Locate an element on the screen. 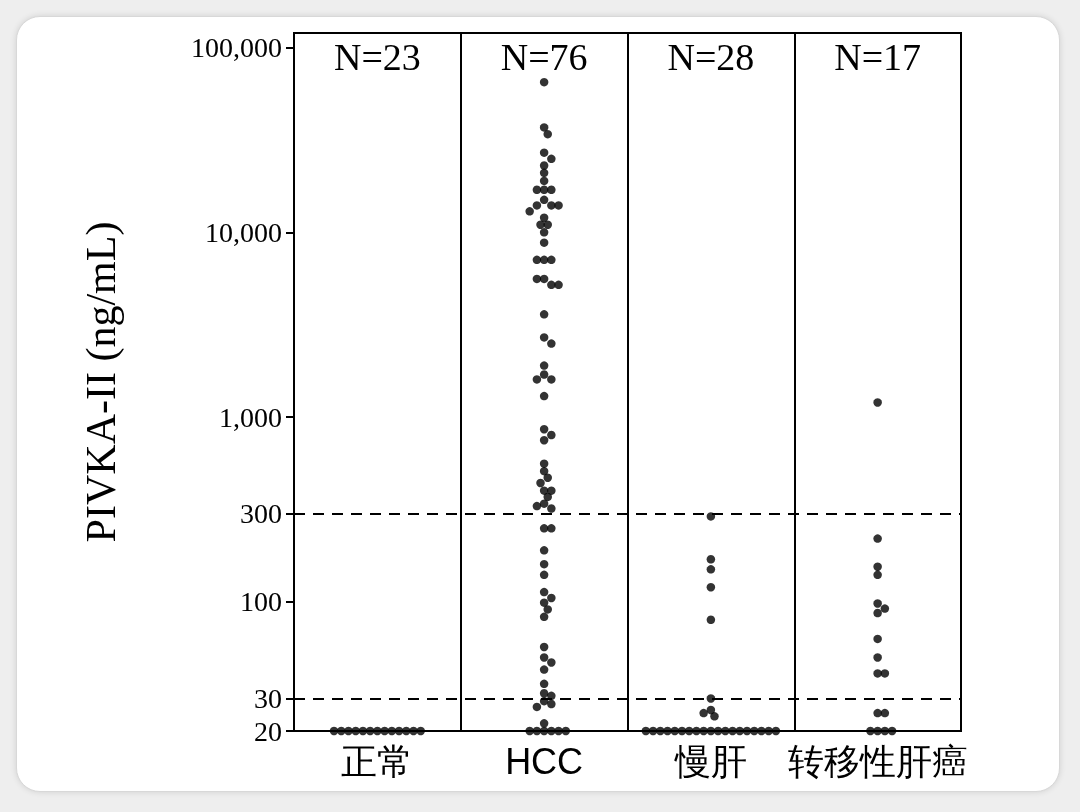 This screenshot has width=1080, height=812. y-tick-label: 30 is located at coordinates (268, 698).